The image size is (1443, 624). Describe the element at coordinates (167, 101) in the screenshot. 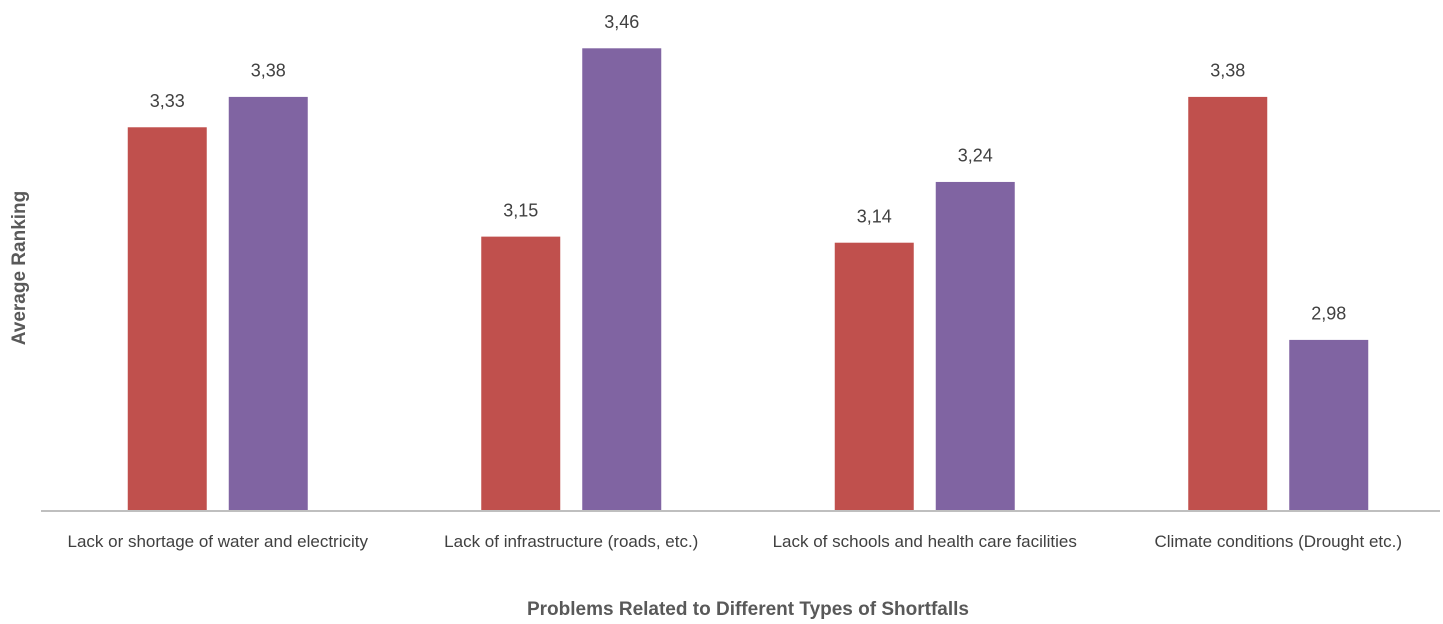

I see `data-label: 3,33` at that location.